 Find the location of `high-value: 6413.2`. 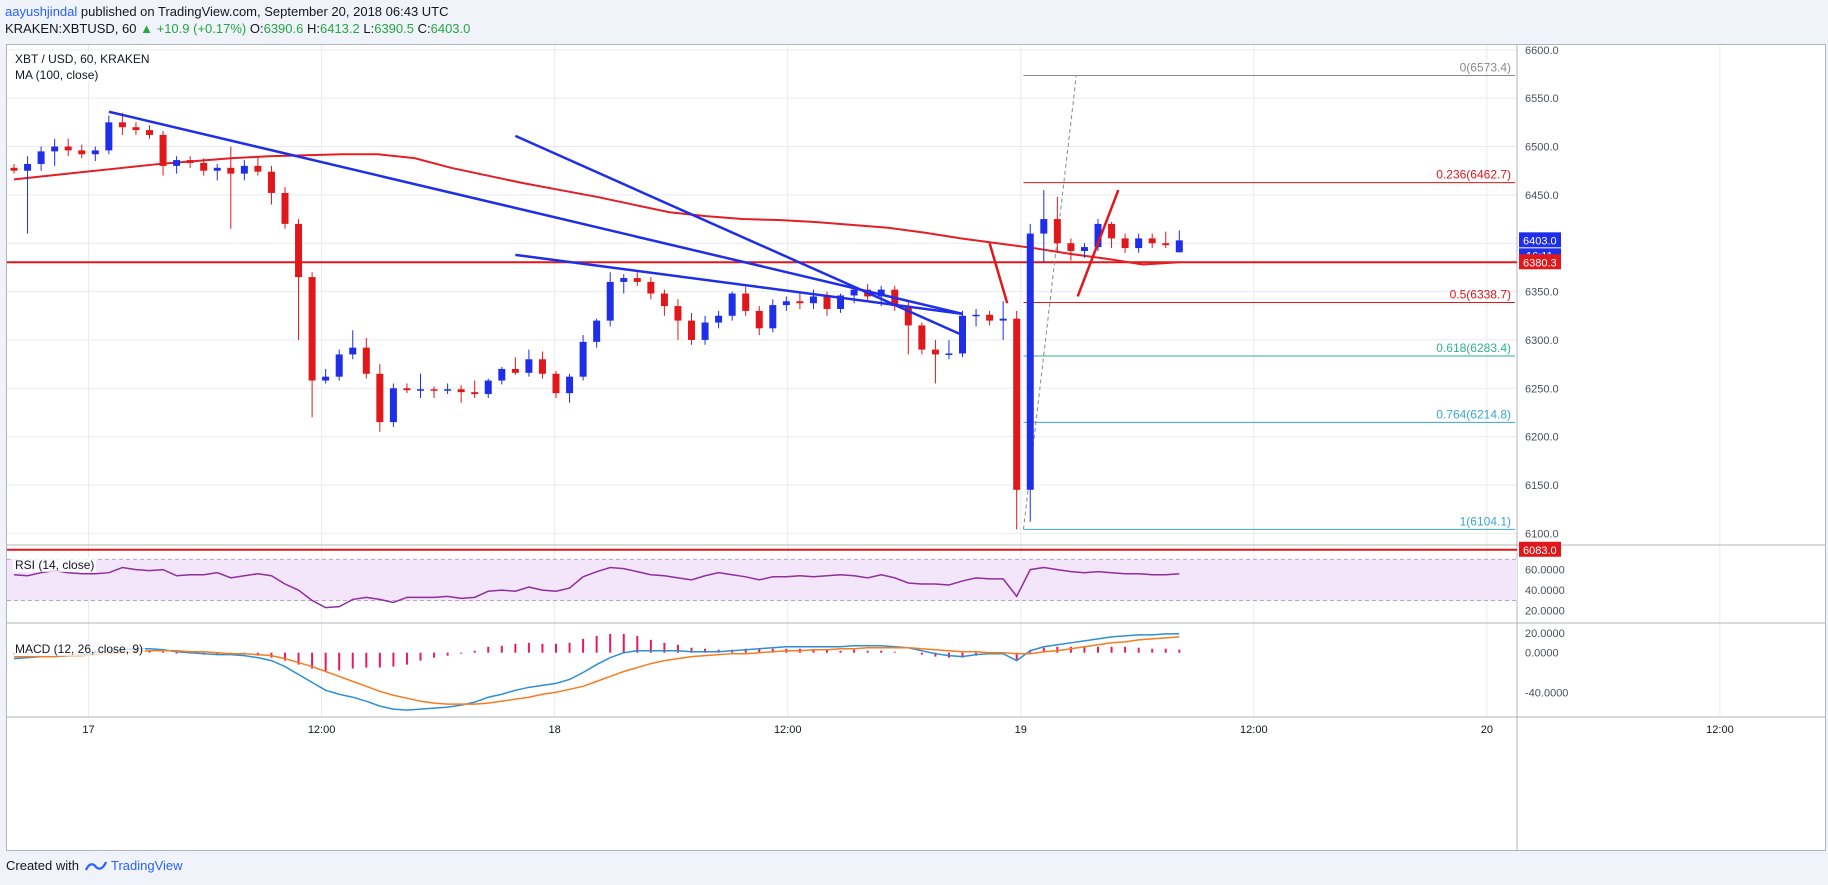

high-value: 6413.2 is located at coordinates (339, 28).